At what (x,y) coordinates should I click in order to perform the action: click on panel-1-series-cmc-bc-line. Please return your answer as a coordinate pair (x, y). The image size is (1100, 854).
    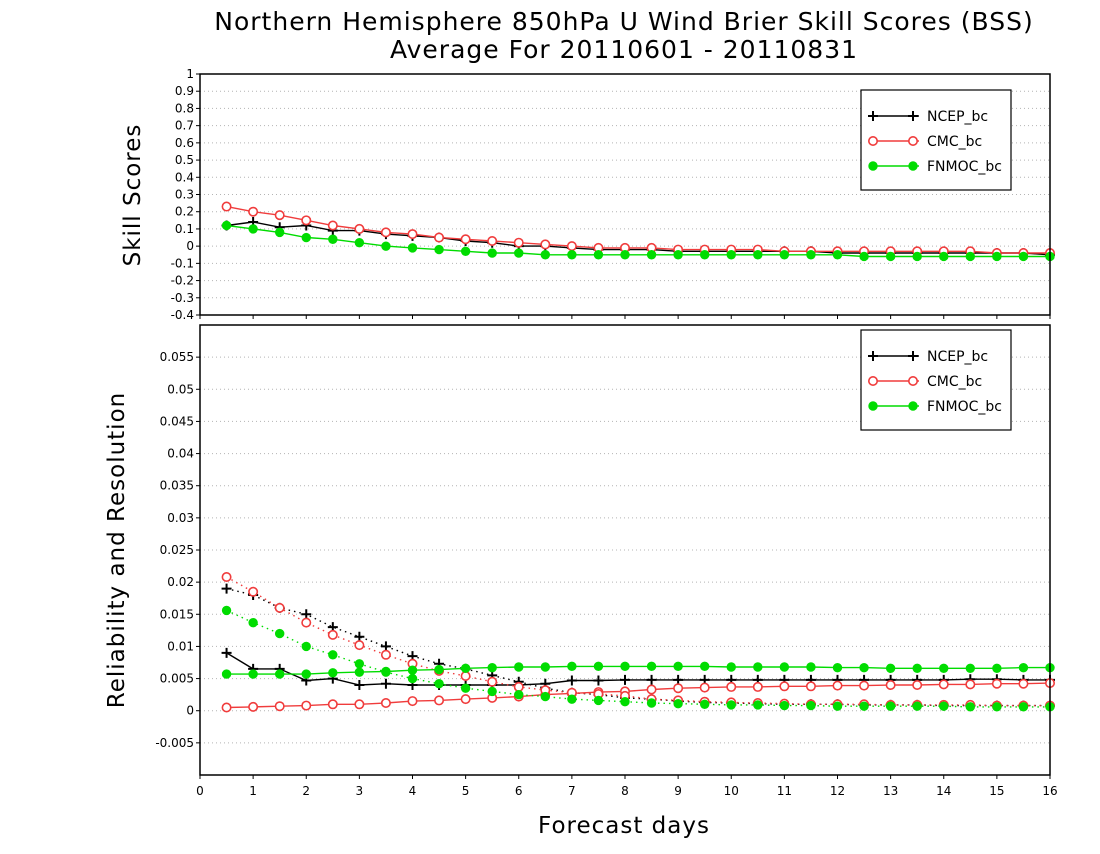
    Looking at the image, I should click on (638, 229).